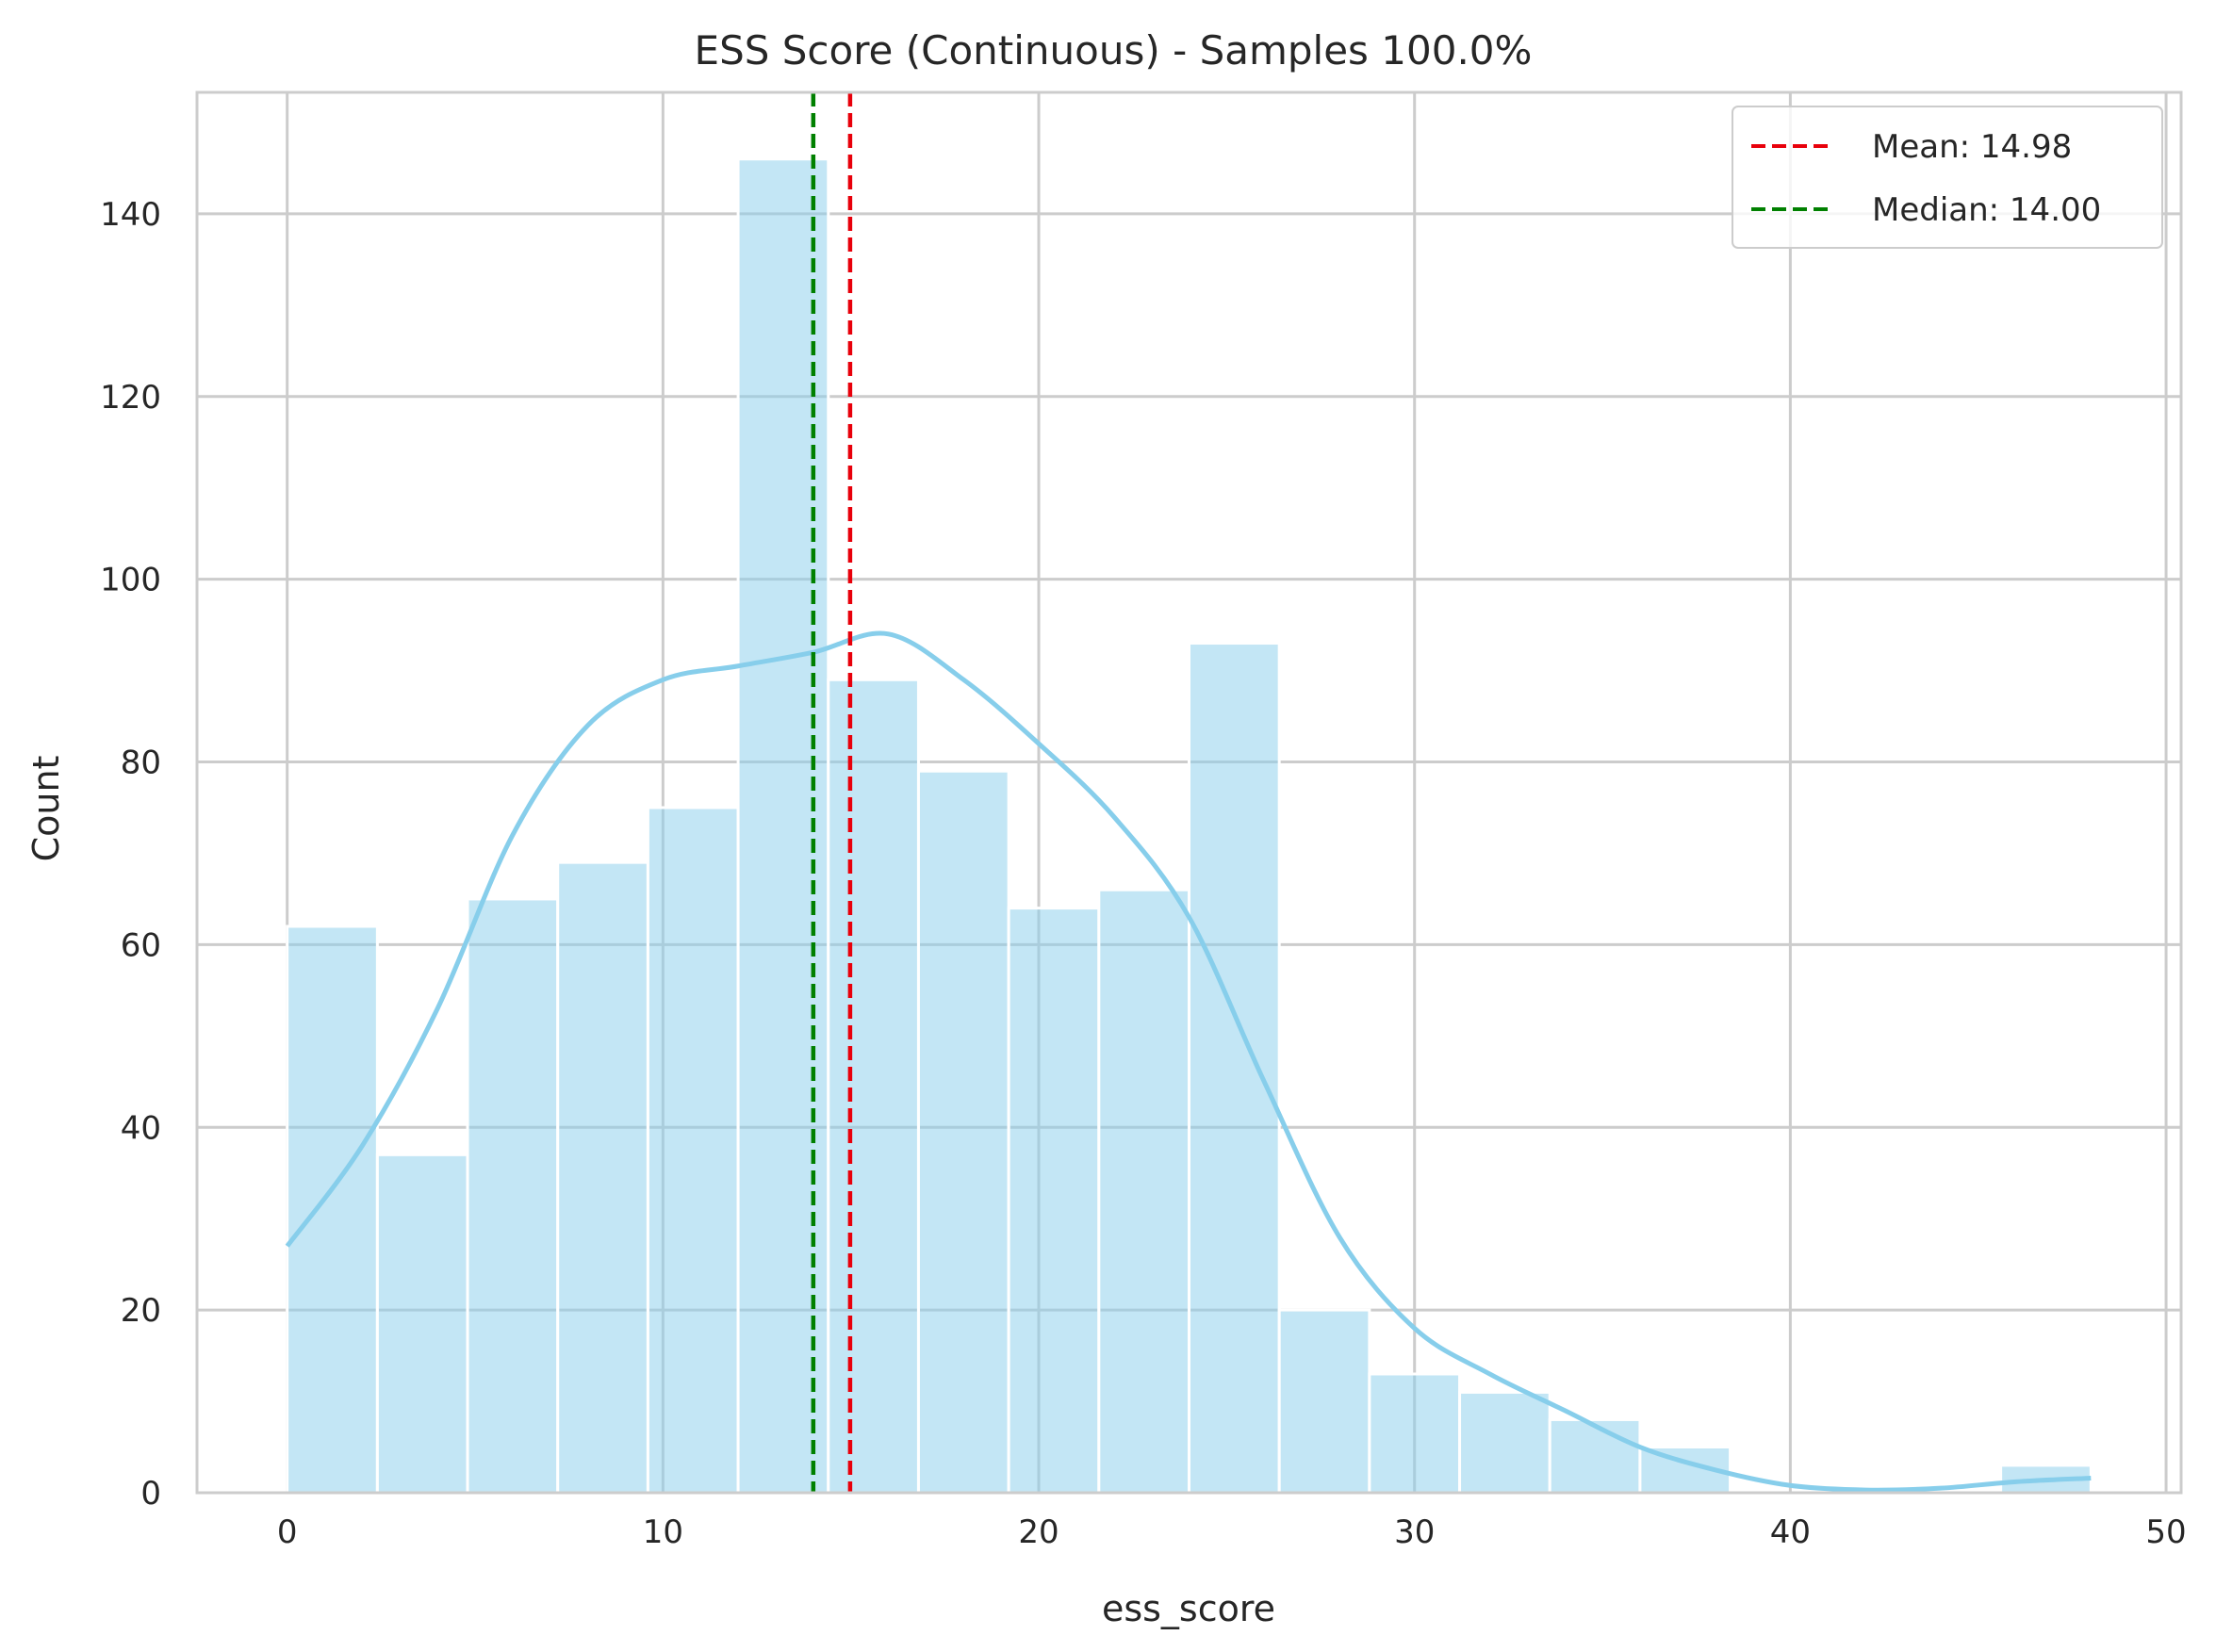  Describe the element at coordinates (130, 580) in the screenshot. I see `y-tick-label: 100` at that location.